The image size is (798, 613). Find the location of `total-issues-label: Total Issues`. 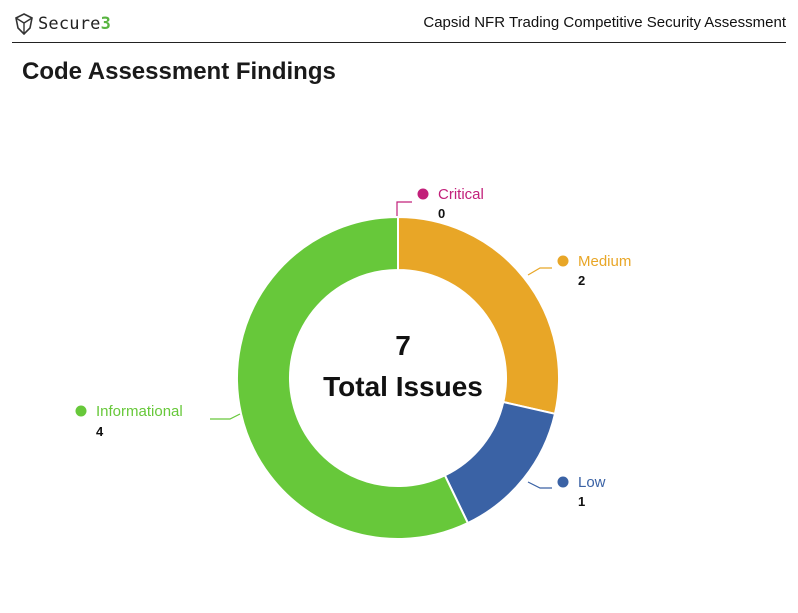

total-issues-label: Total Issues is located at coordinates (403, 386).